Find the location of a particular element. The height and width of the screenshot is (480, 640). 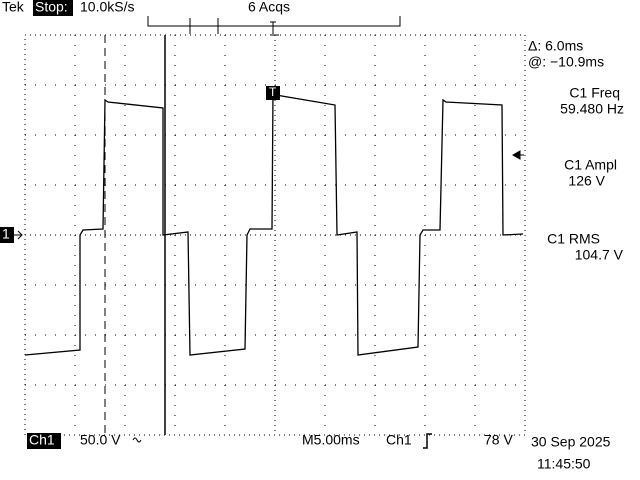

scale: 50.0 V is located at coordinates (100, 440).